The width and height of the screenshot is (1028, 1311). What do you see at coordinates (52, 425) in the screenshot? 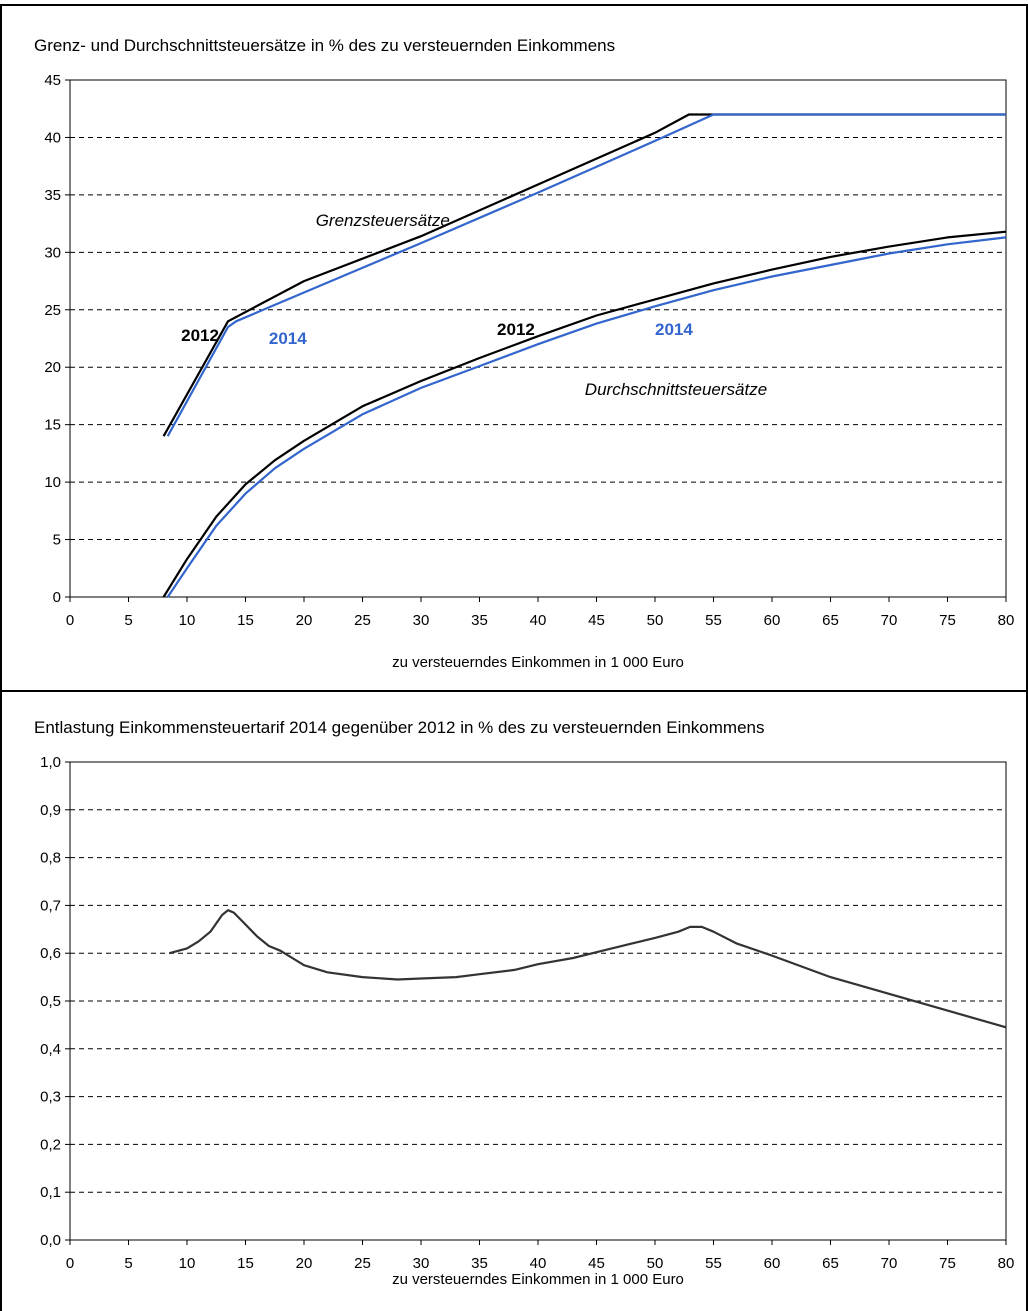
I see `y-tick-label: 15` at bounding box center [52, 425].